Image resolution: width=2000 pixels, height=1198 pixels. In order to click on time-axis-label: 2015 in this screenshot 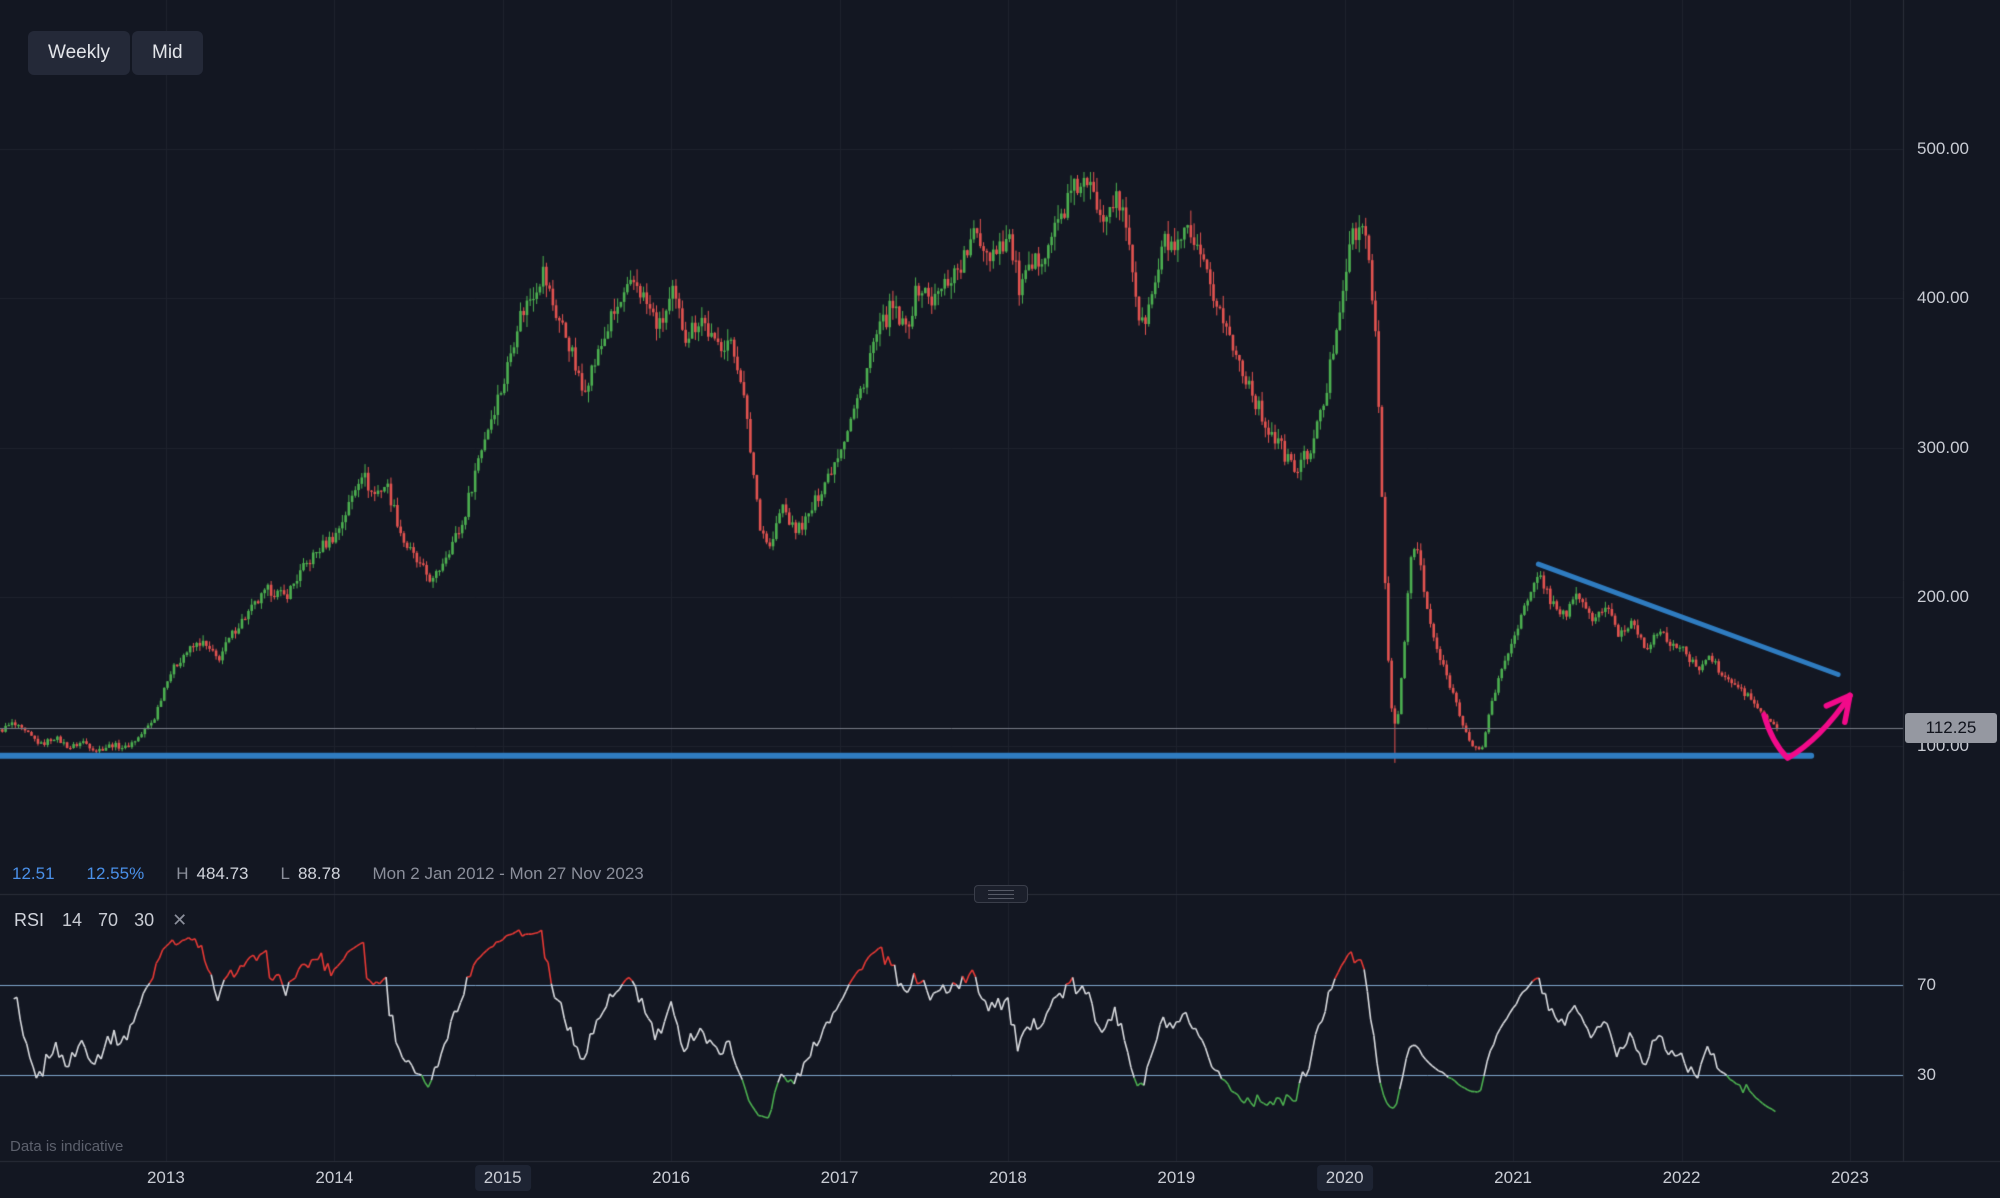, I will do `click(502, 1178)`.